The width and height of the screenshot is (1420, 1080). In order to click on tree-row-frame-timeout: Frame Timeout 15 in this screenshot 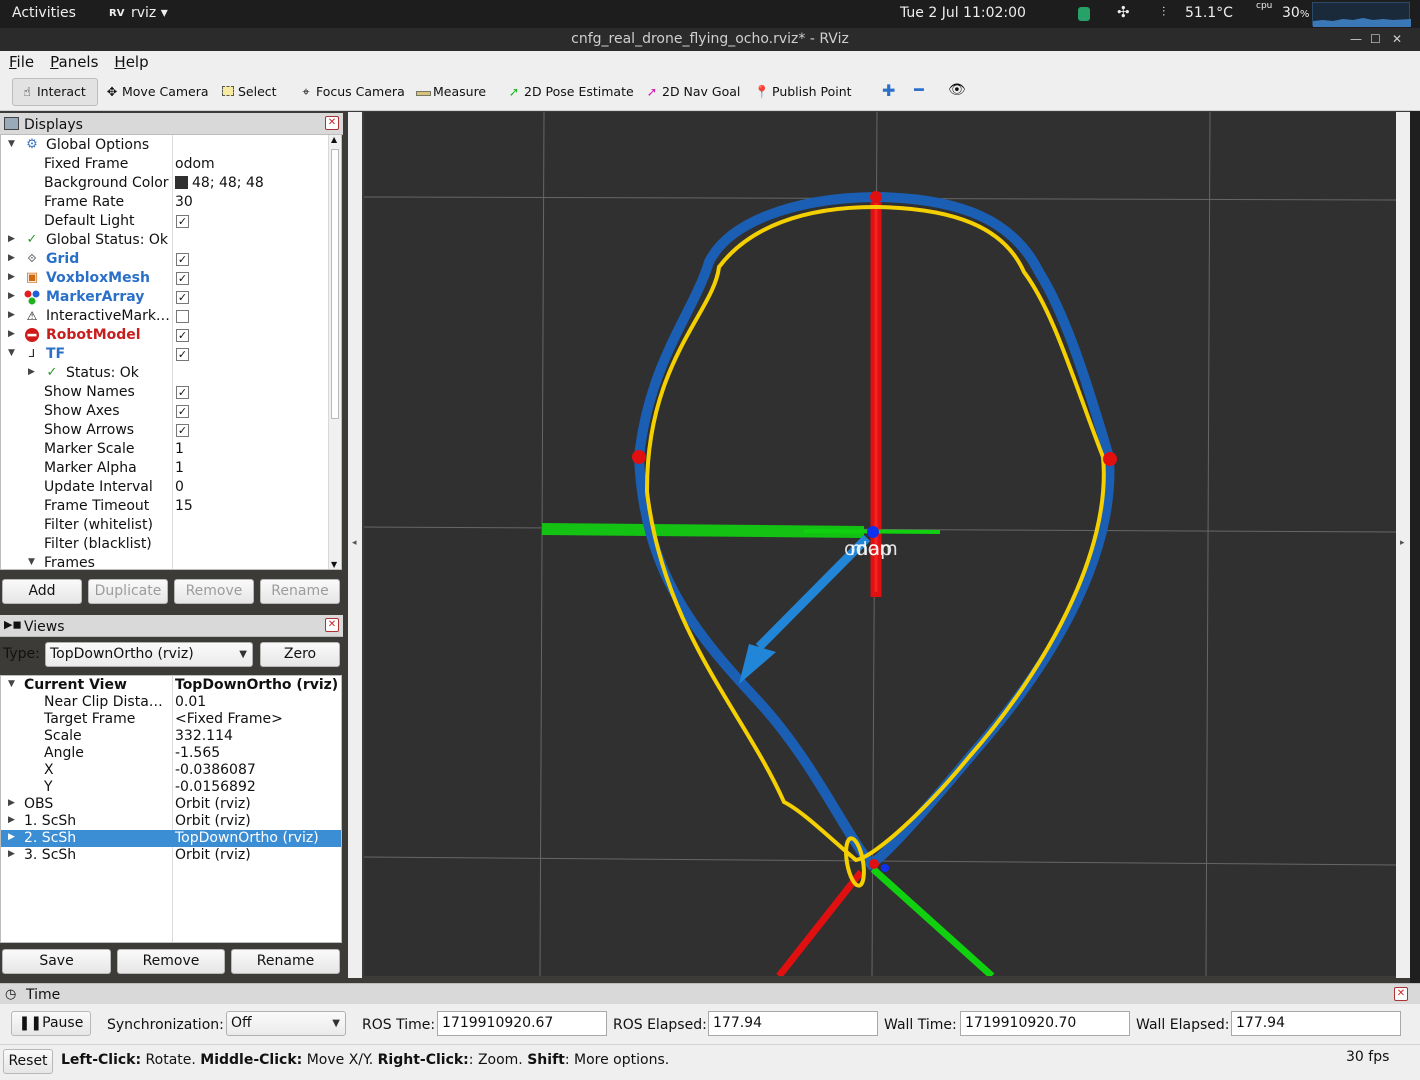, I will do `click(165, 506)`.